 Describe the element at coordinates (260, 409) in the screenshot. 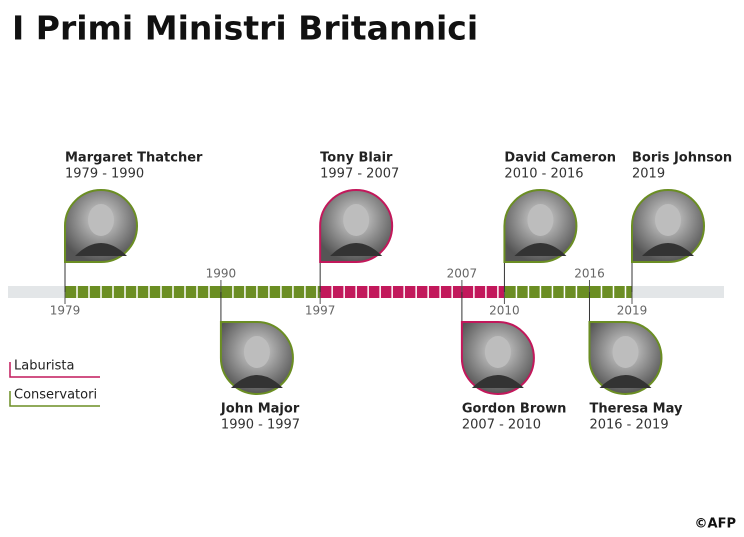

I see `minister-name: John Major` at that location.